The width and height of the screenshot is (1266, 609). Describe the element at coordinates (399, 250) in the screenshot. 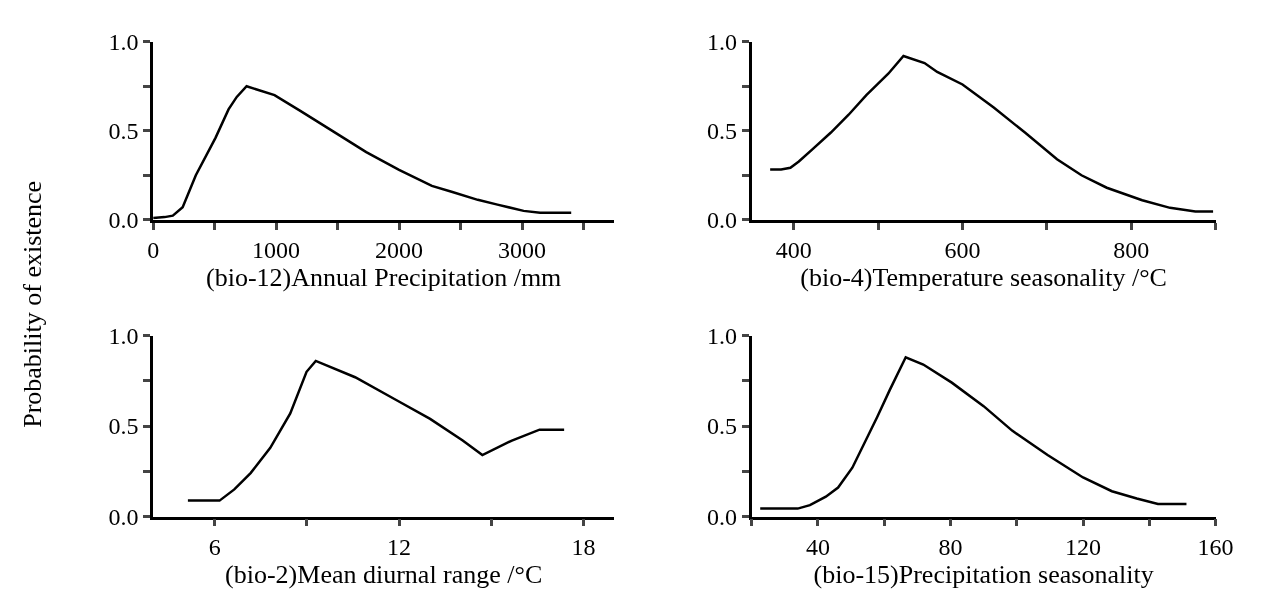

I see `x-tick-label: 2000` at that location.